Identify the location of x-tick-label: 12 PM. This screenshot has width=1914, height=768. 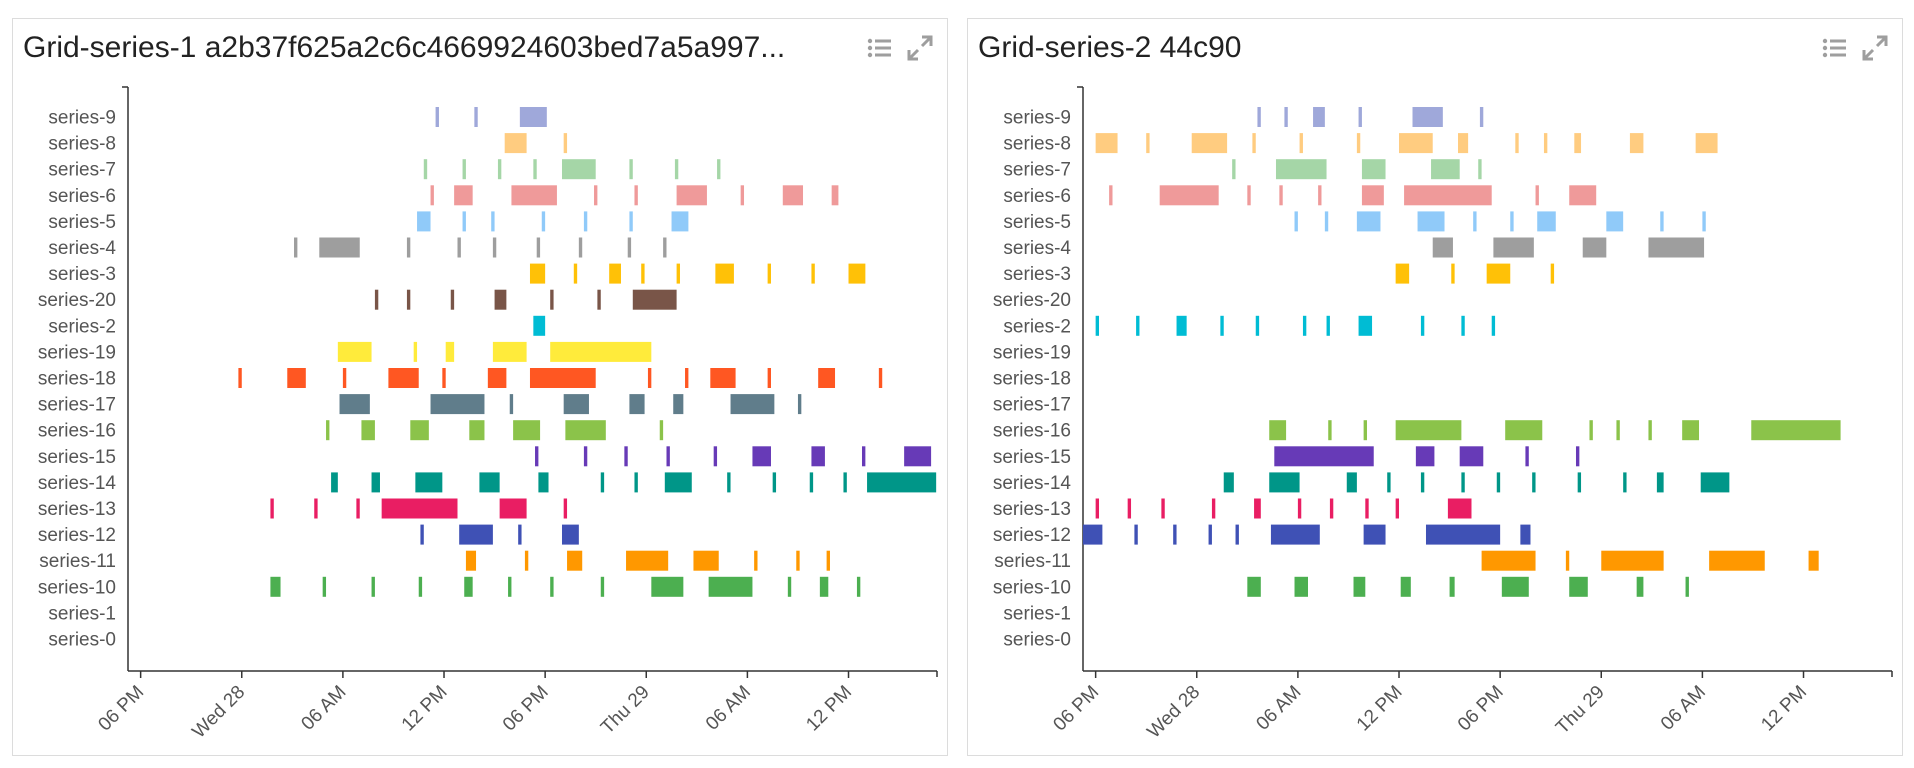
(829, 709).